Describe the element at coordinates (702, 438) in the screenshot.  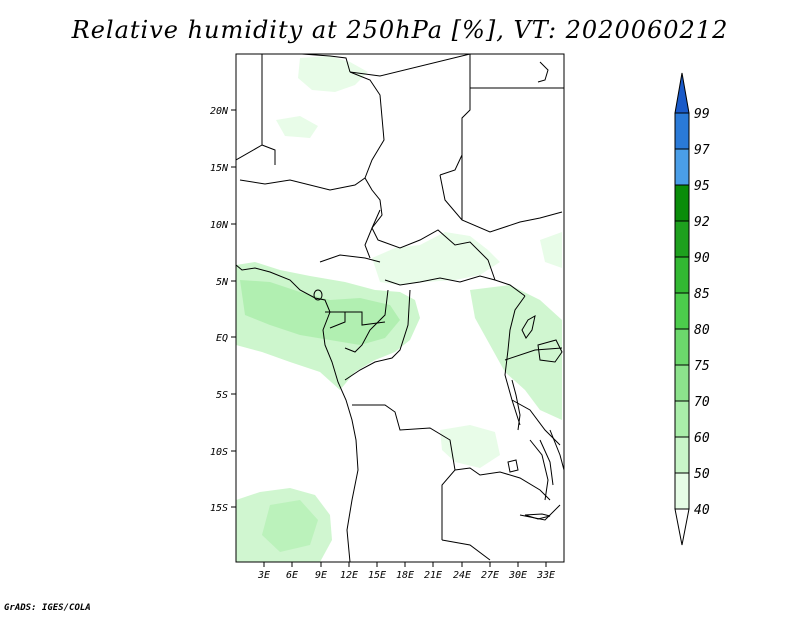
I see `colorbar-label: 60` at that location.